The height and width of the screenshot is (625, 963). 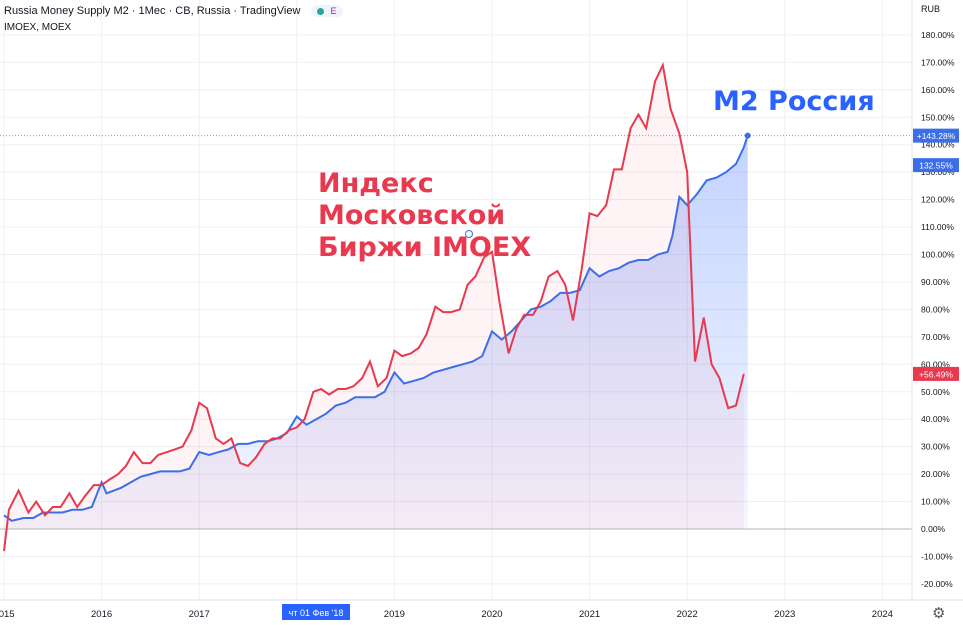 I want to click on y-tick-label: 90.00%, so click(x=935, y=282).